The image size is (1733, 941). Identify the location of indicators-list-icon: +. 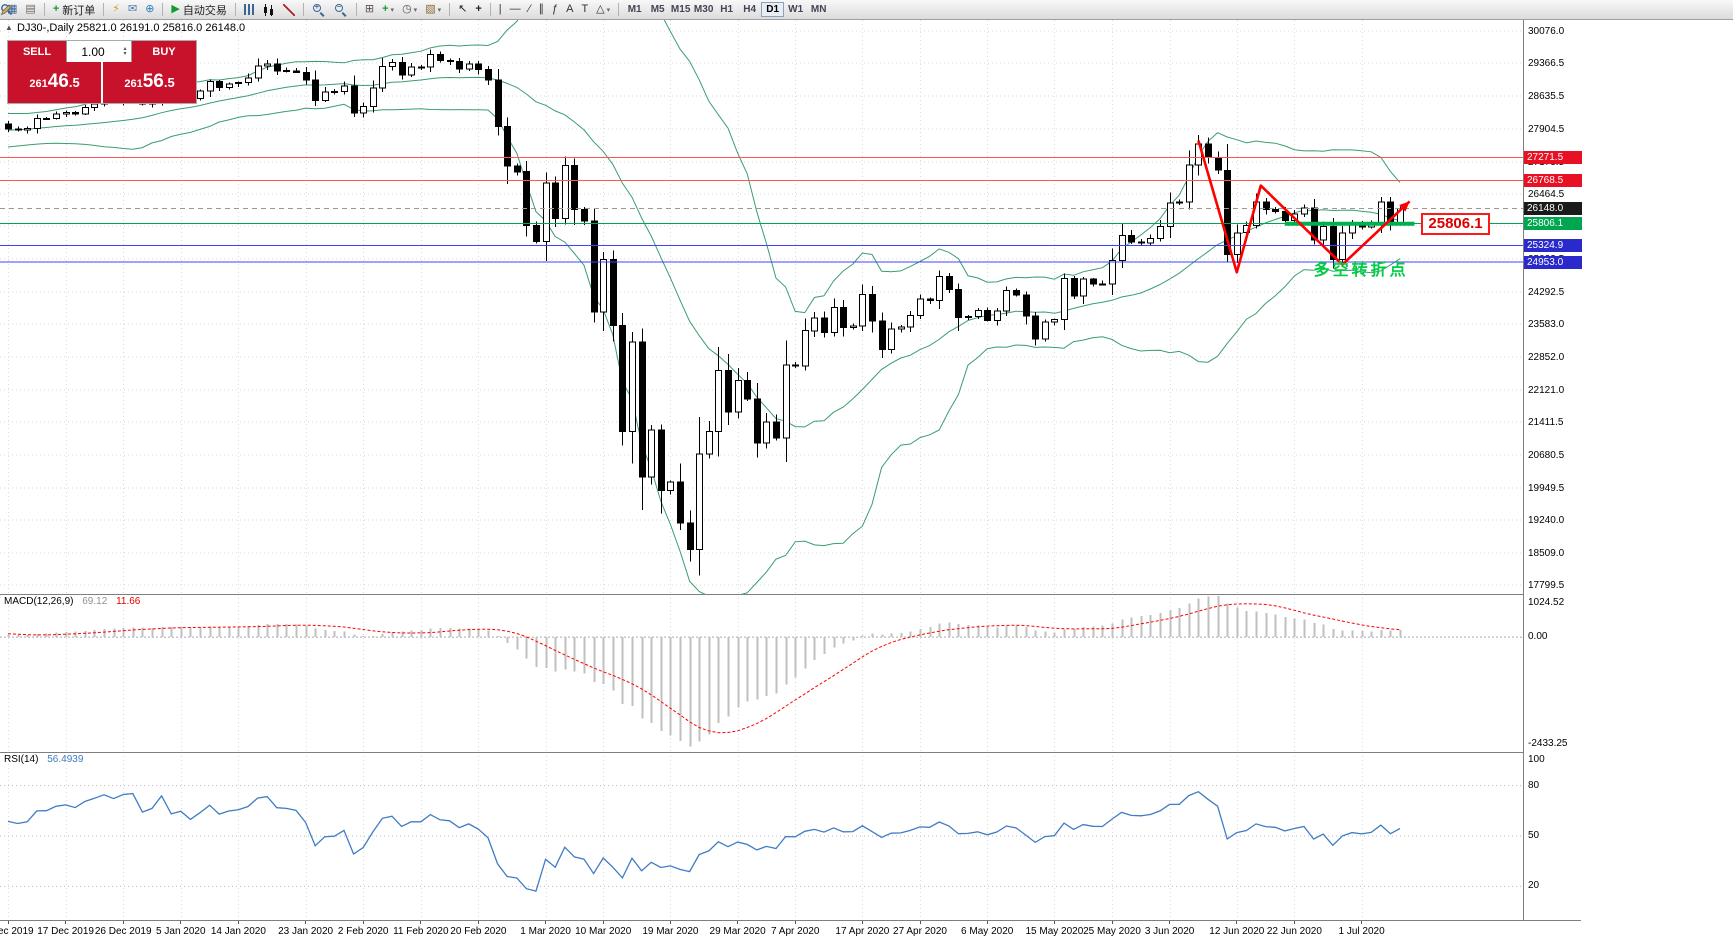
(385, 9).